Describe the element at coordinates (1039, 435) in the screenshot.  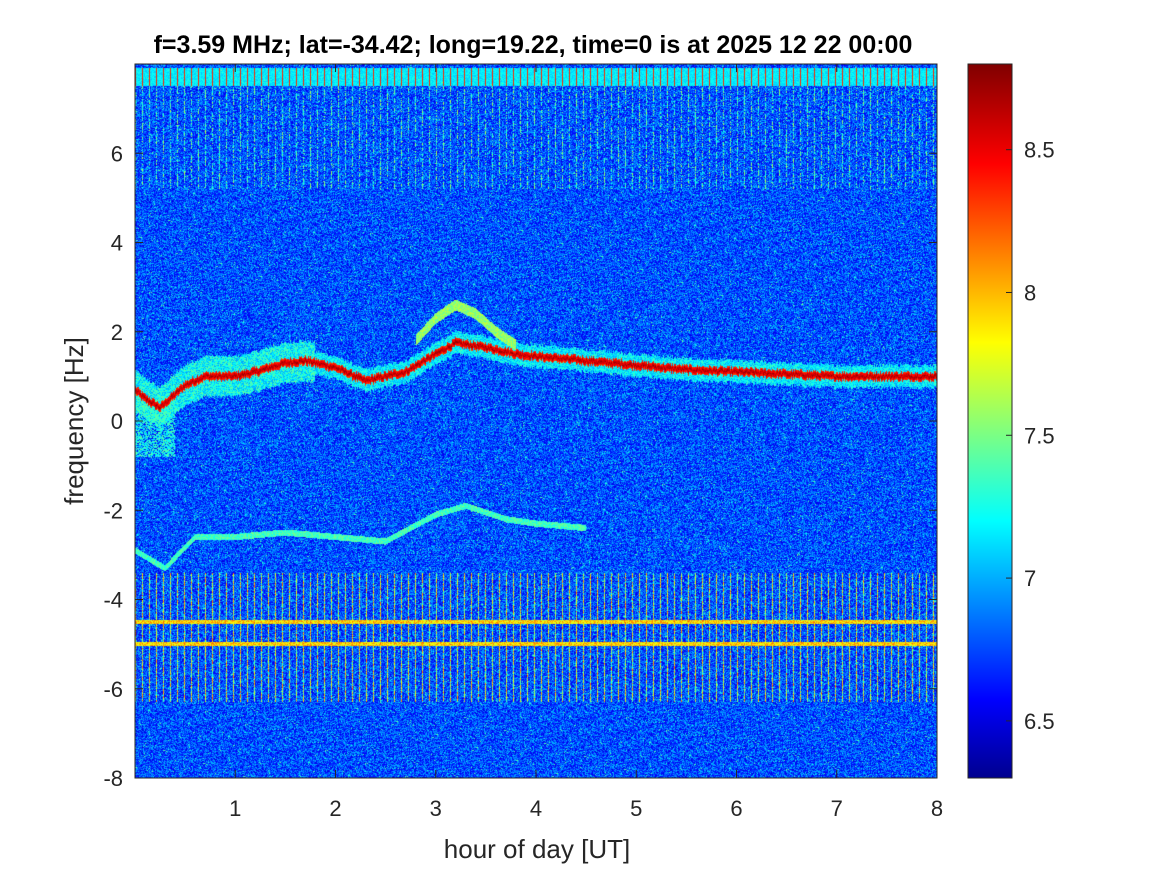
I see `colorbar-tick-label: 7.5` at that location.